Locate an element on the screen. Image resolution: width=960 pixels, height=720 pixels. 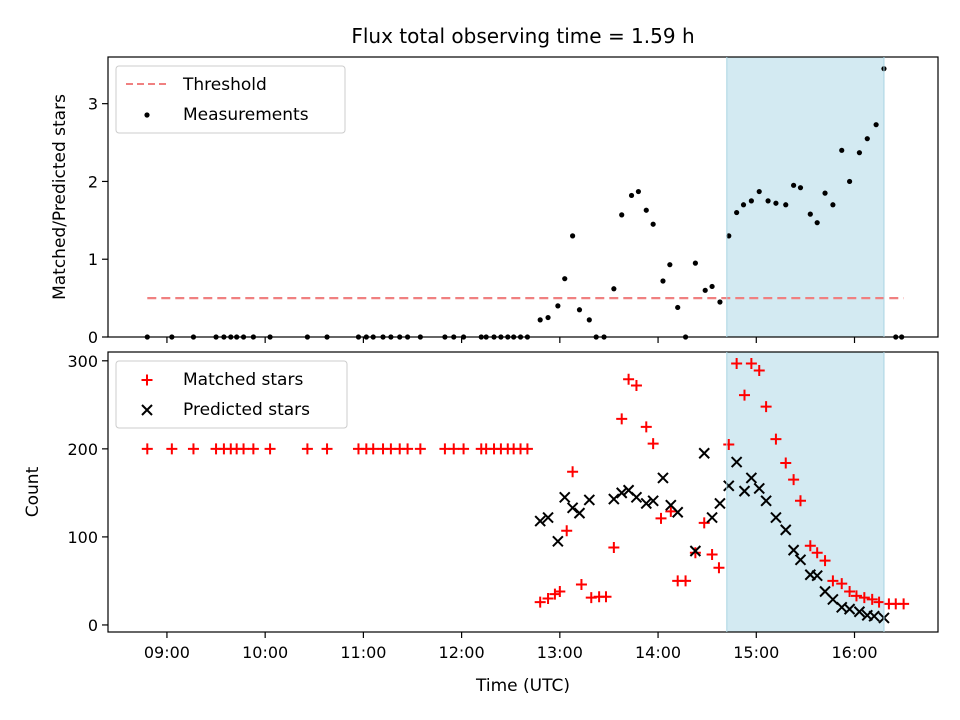
legend-predicted-swatch is located at coordinates (147, 410).